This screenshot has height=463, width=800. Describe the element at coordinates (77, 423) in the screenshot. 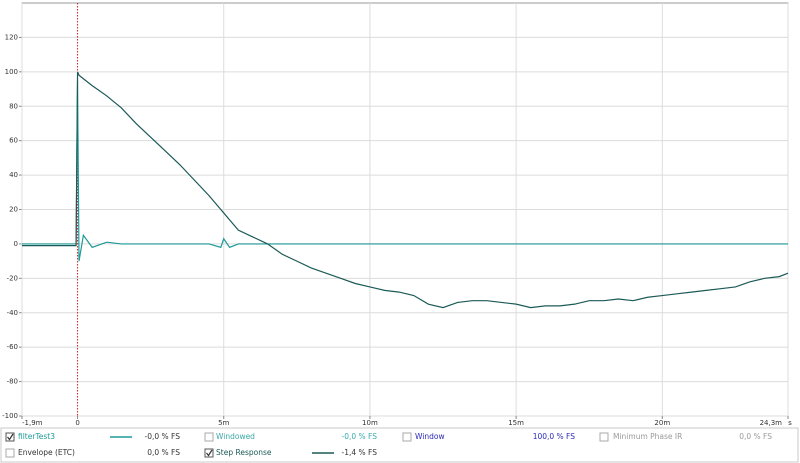

I see `x-tick-label: 0` at that location.